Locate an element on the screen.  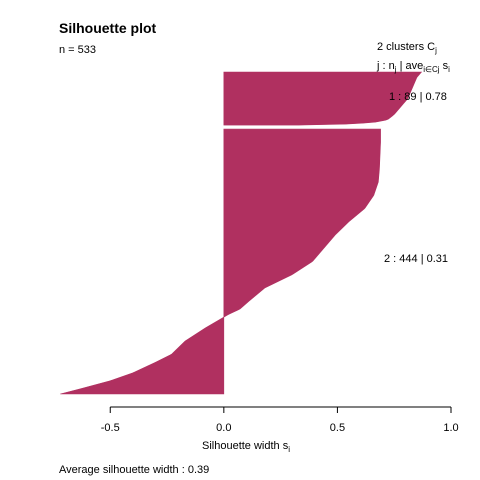
x-axis-label-text: Silhouette width s is located at coordinates (245, 446).